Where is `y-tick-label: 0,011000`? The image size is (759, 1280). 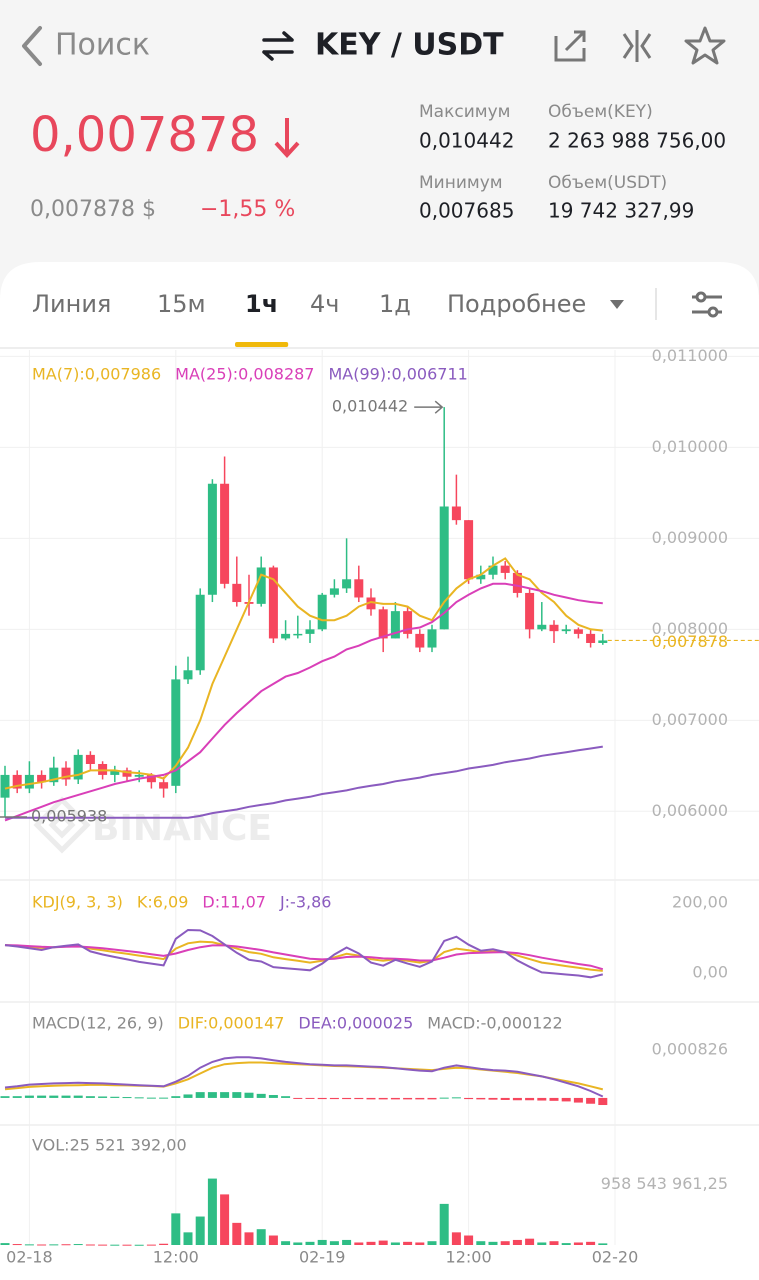
y-tick-label: 0,011000 is located at coordinates (690, 355).